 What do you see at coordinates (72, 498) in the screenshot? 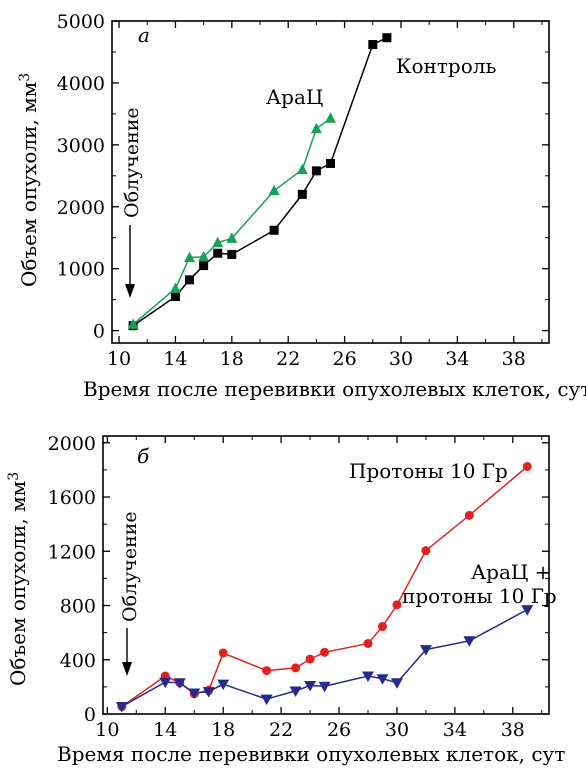
I see `y-tick-label-b: 1600` at bounding box center [72, 498].